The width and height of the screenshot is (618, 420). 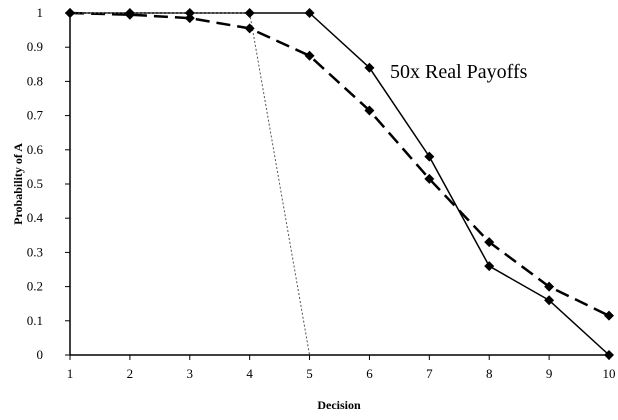 I want to click on y-axis-title: Probability of A, so click(x=18, y=184).